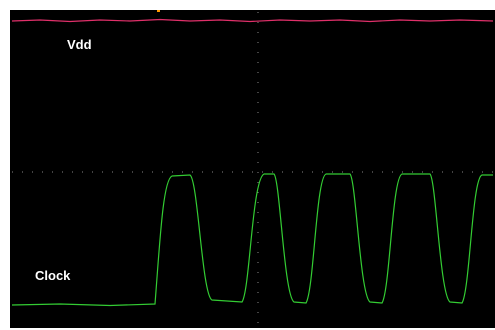 The image size is (495, 330). I want to click on vdd-label: Vdd, so click(79, 44).